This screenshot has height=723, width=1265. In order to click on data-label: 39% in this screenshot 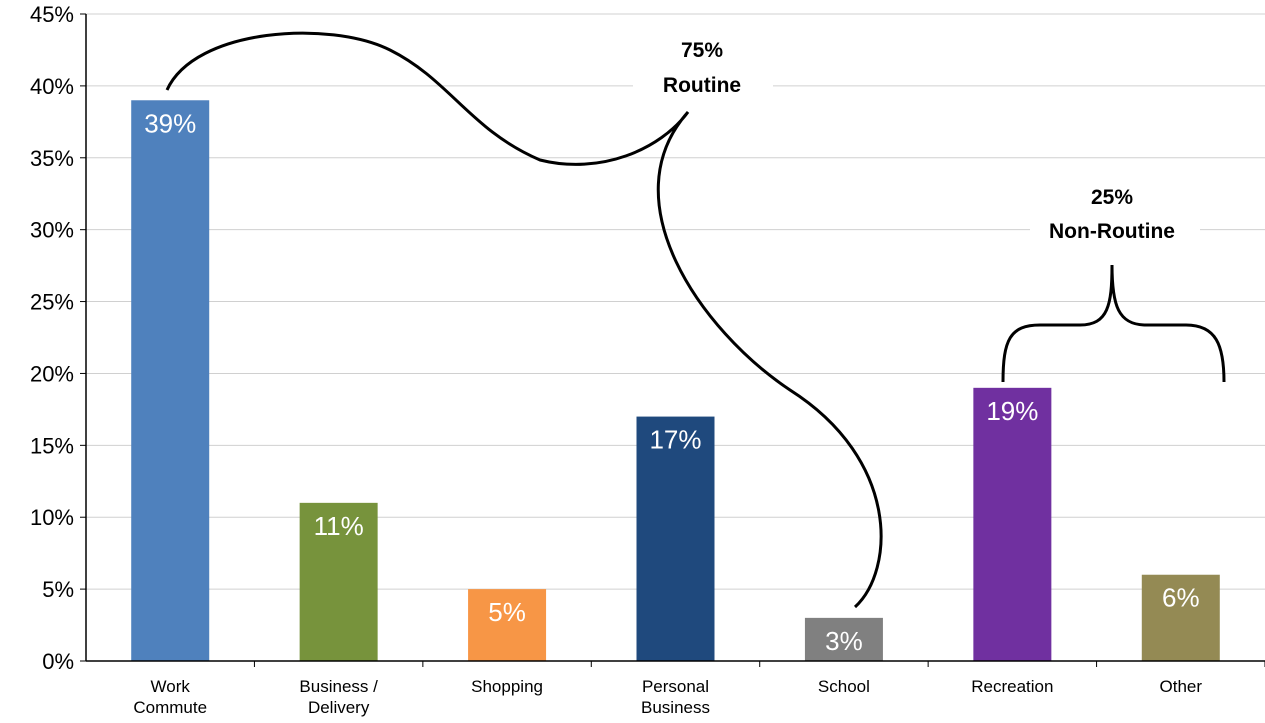, I will do `click(170, 123)`.